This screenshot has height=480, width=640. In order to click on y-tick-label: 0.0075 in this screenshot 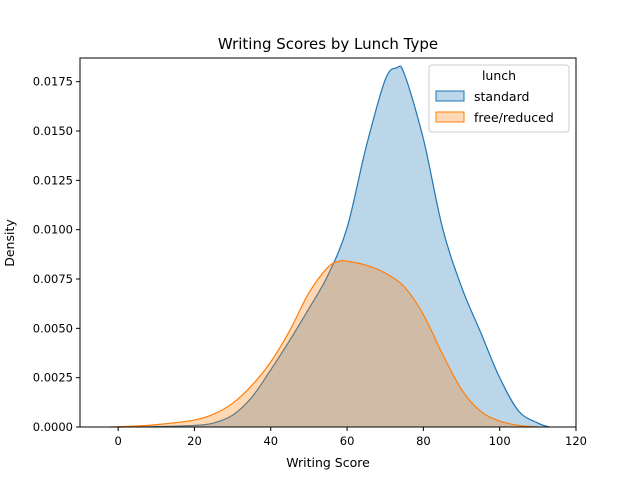, I will do `click(53, 279)`.